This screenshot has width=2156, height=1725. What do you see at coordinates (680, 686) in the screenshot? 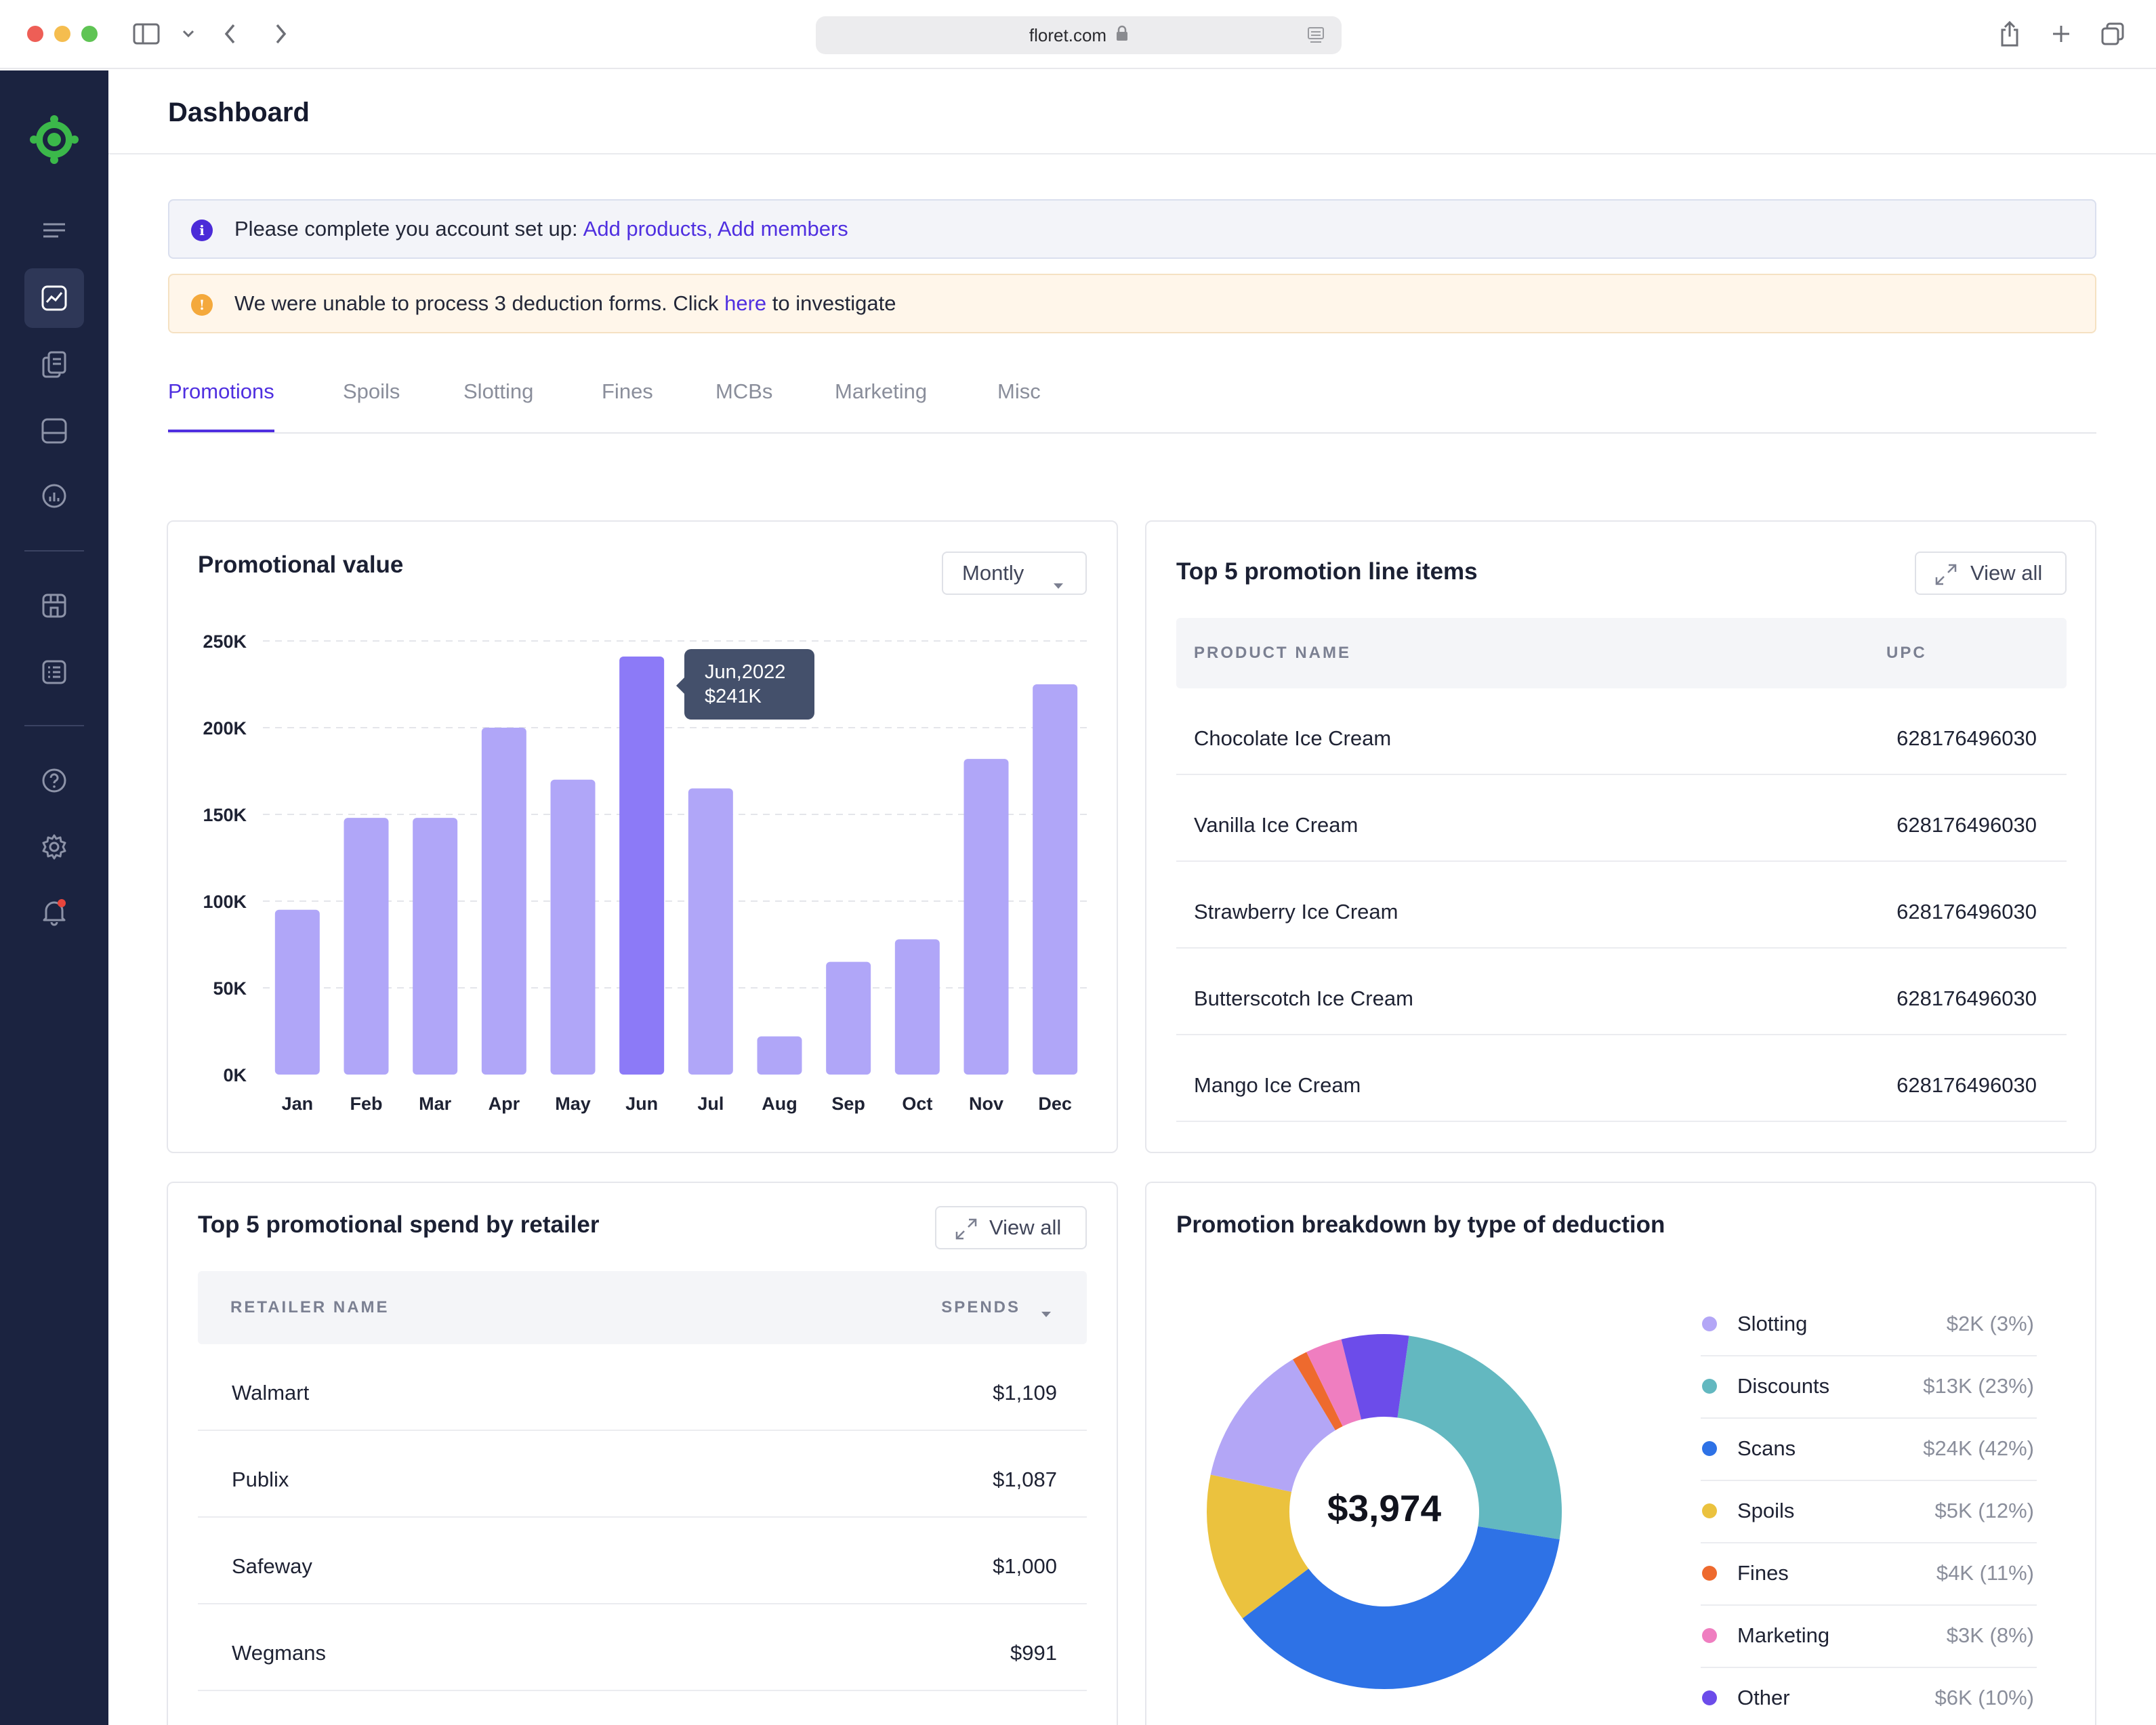
I see `tooltip-arrow` at bounding box center [680, 686].